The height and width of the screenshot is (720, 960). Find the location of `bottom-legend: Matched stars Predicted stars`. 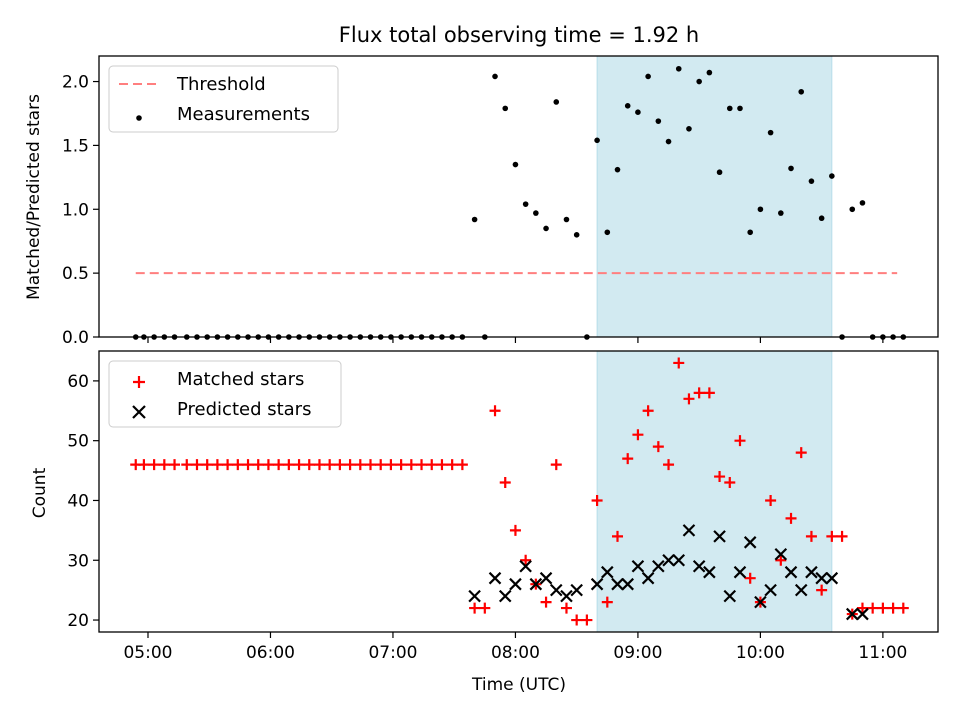

bottom-legend: Matched stars Predicted stars is located at coordinates (225, 394).